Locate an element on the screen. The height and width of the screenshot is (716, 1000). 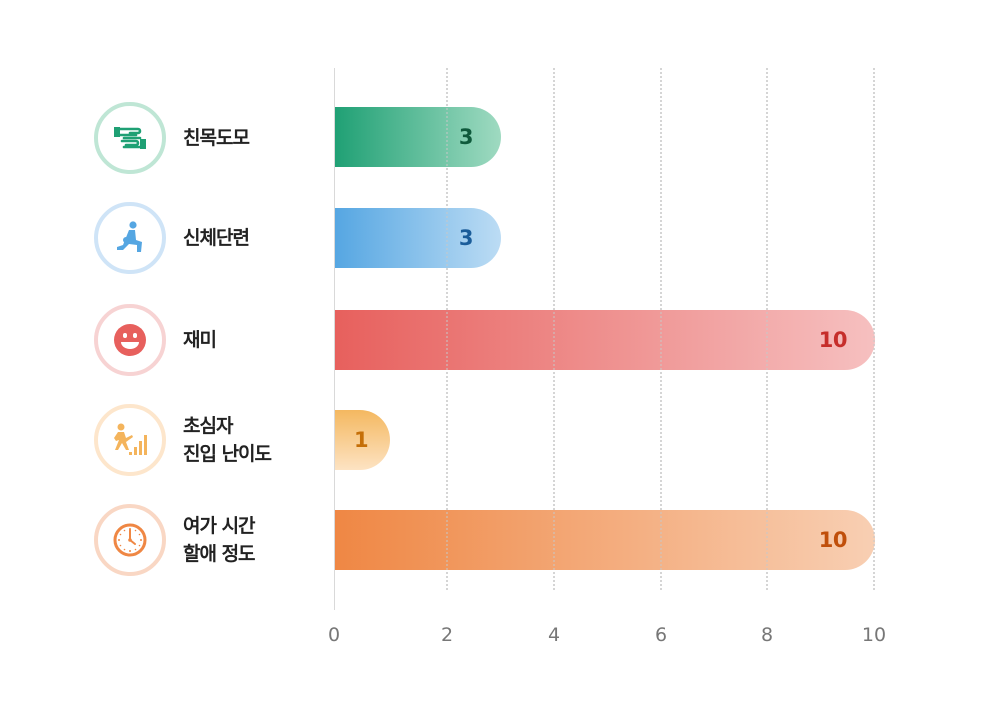
category-label: 재미 is located at coordinates (200, 340).